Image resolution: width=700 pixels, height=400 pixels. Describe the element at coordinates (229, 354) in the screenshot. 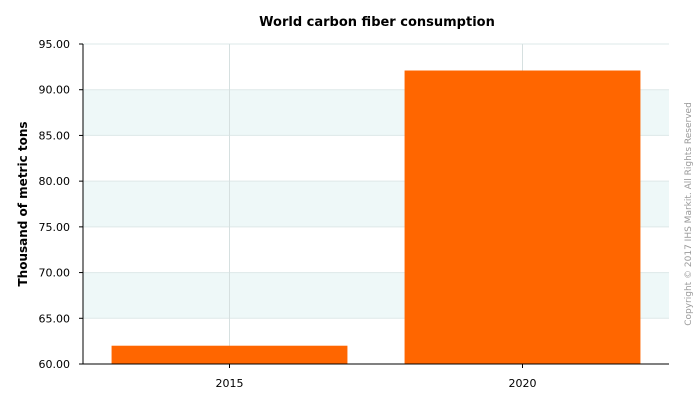

I see `bar-2015` at that location.